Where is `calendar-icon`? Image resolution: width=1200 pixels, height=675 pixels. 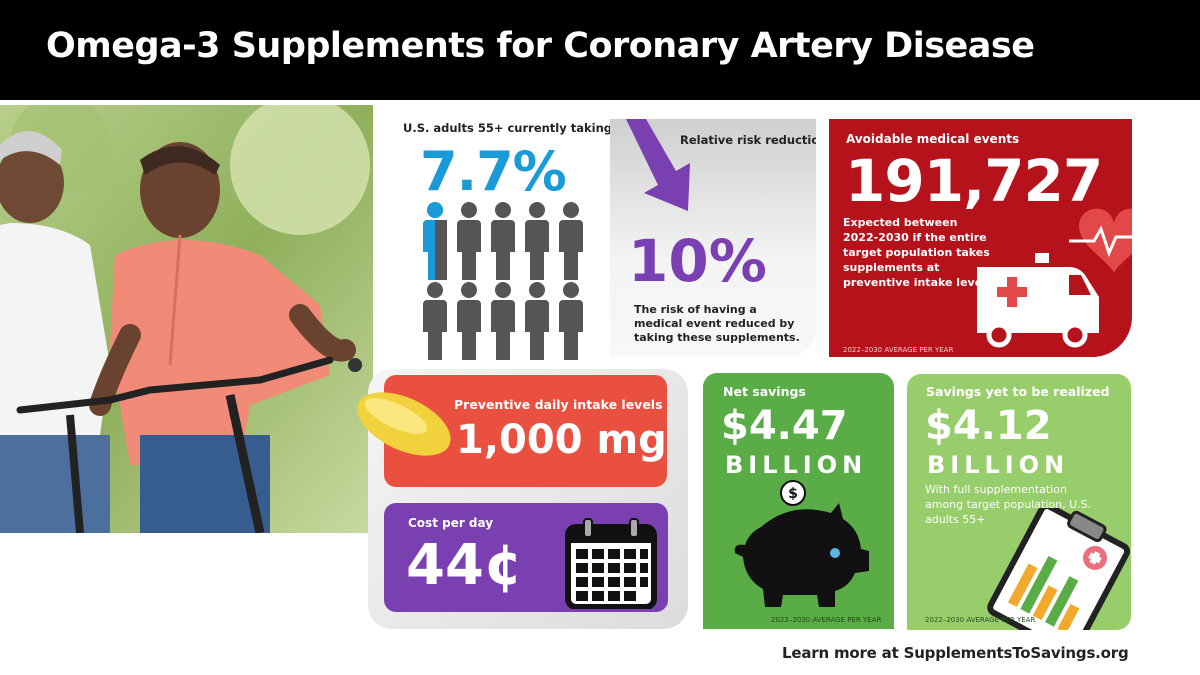 calendar-icon is located at coordinates (611, 563).